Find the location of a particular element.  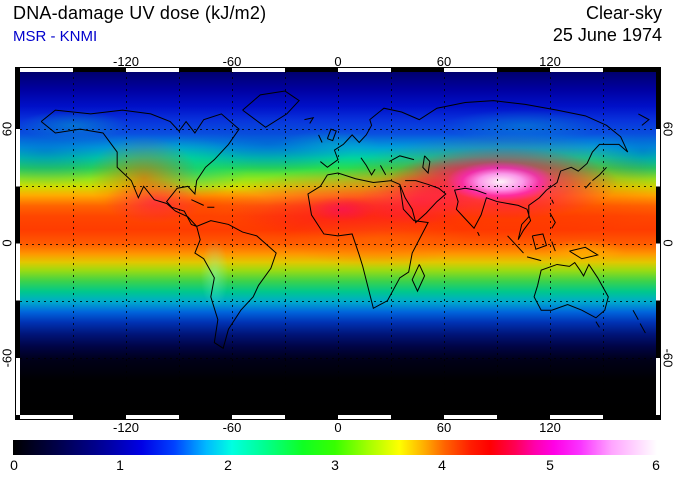

bottom-longitude-axis: -120 -60 0 60 120 is located at coordinates (339, 427).